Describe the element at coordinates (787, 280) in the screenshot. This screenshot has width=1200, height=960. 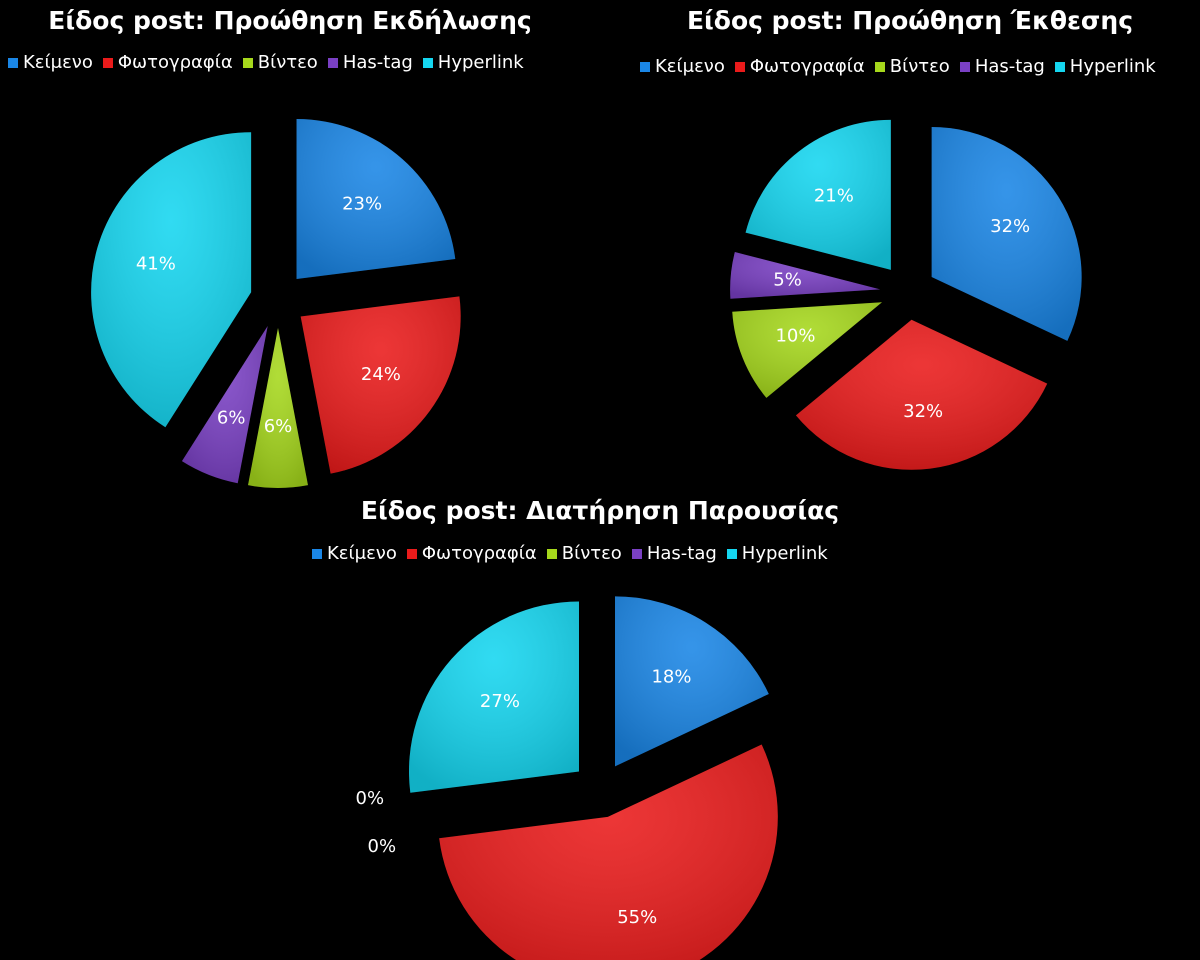
I see `data-label: 5%` at that location.